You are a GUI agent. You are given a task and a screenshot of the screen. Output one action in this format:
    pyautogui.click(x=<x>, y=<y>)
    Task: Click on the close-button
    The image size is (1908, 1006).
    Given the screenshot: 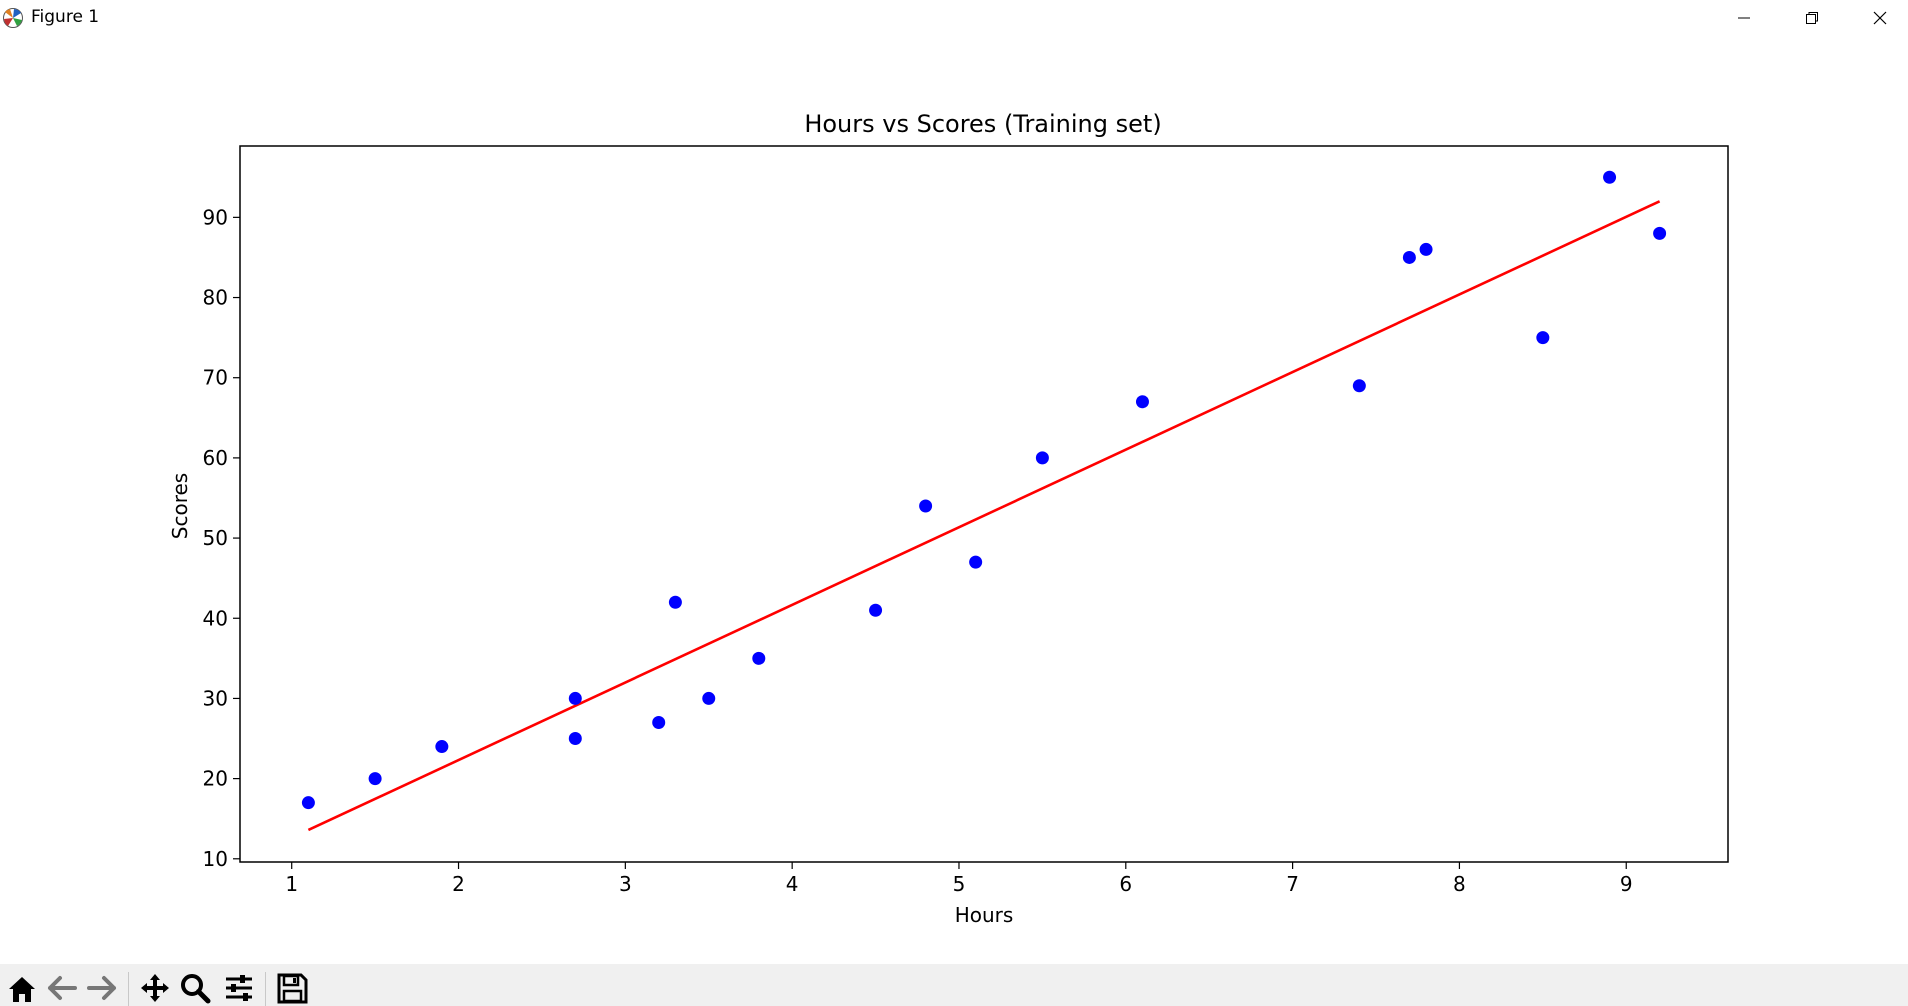 What is the action you would take?
    pyautogui.click(x=1880, y=18)
    